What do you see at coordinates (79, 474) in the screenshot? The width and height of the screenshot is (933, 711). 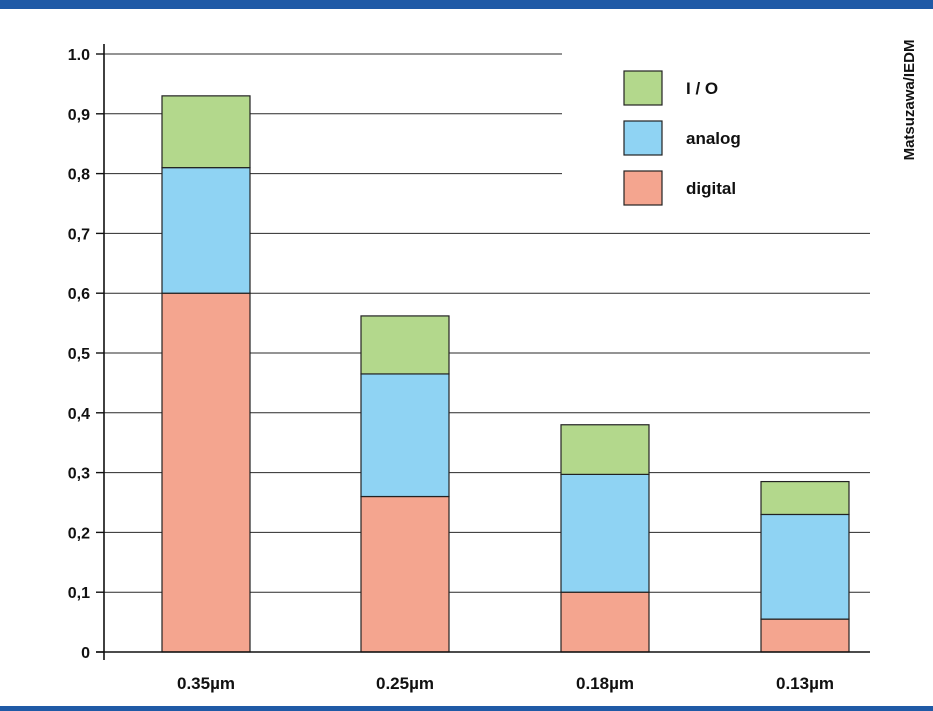 I see `y-tick-label: 0,3` at bounding box center [79, 474].